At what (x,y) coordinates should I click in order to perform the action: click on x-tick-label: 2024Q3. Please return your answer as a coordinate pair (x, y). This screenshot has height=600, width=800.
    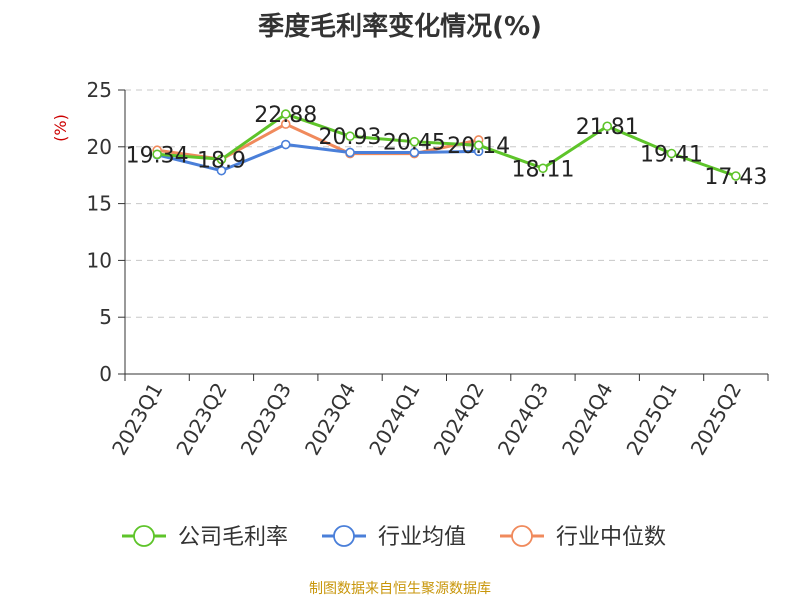
    Looking at the image, I should click on (523, 419).